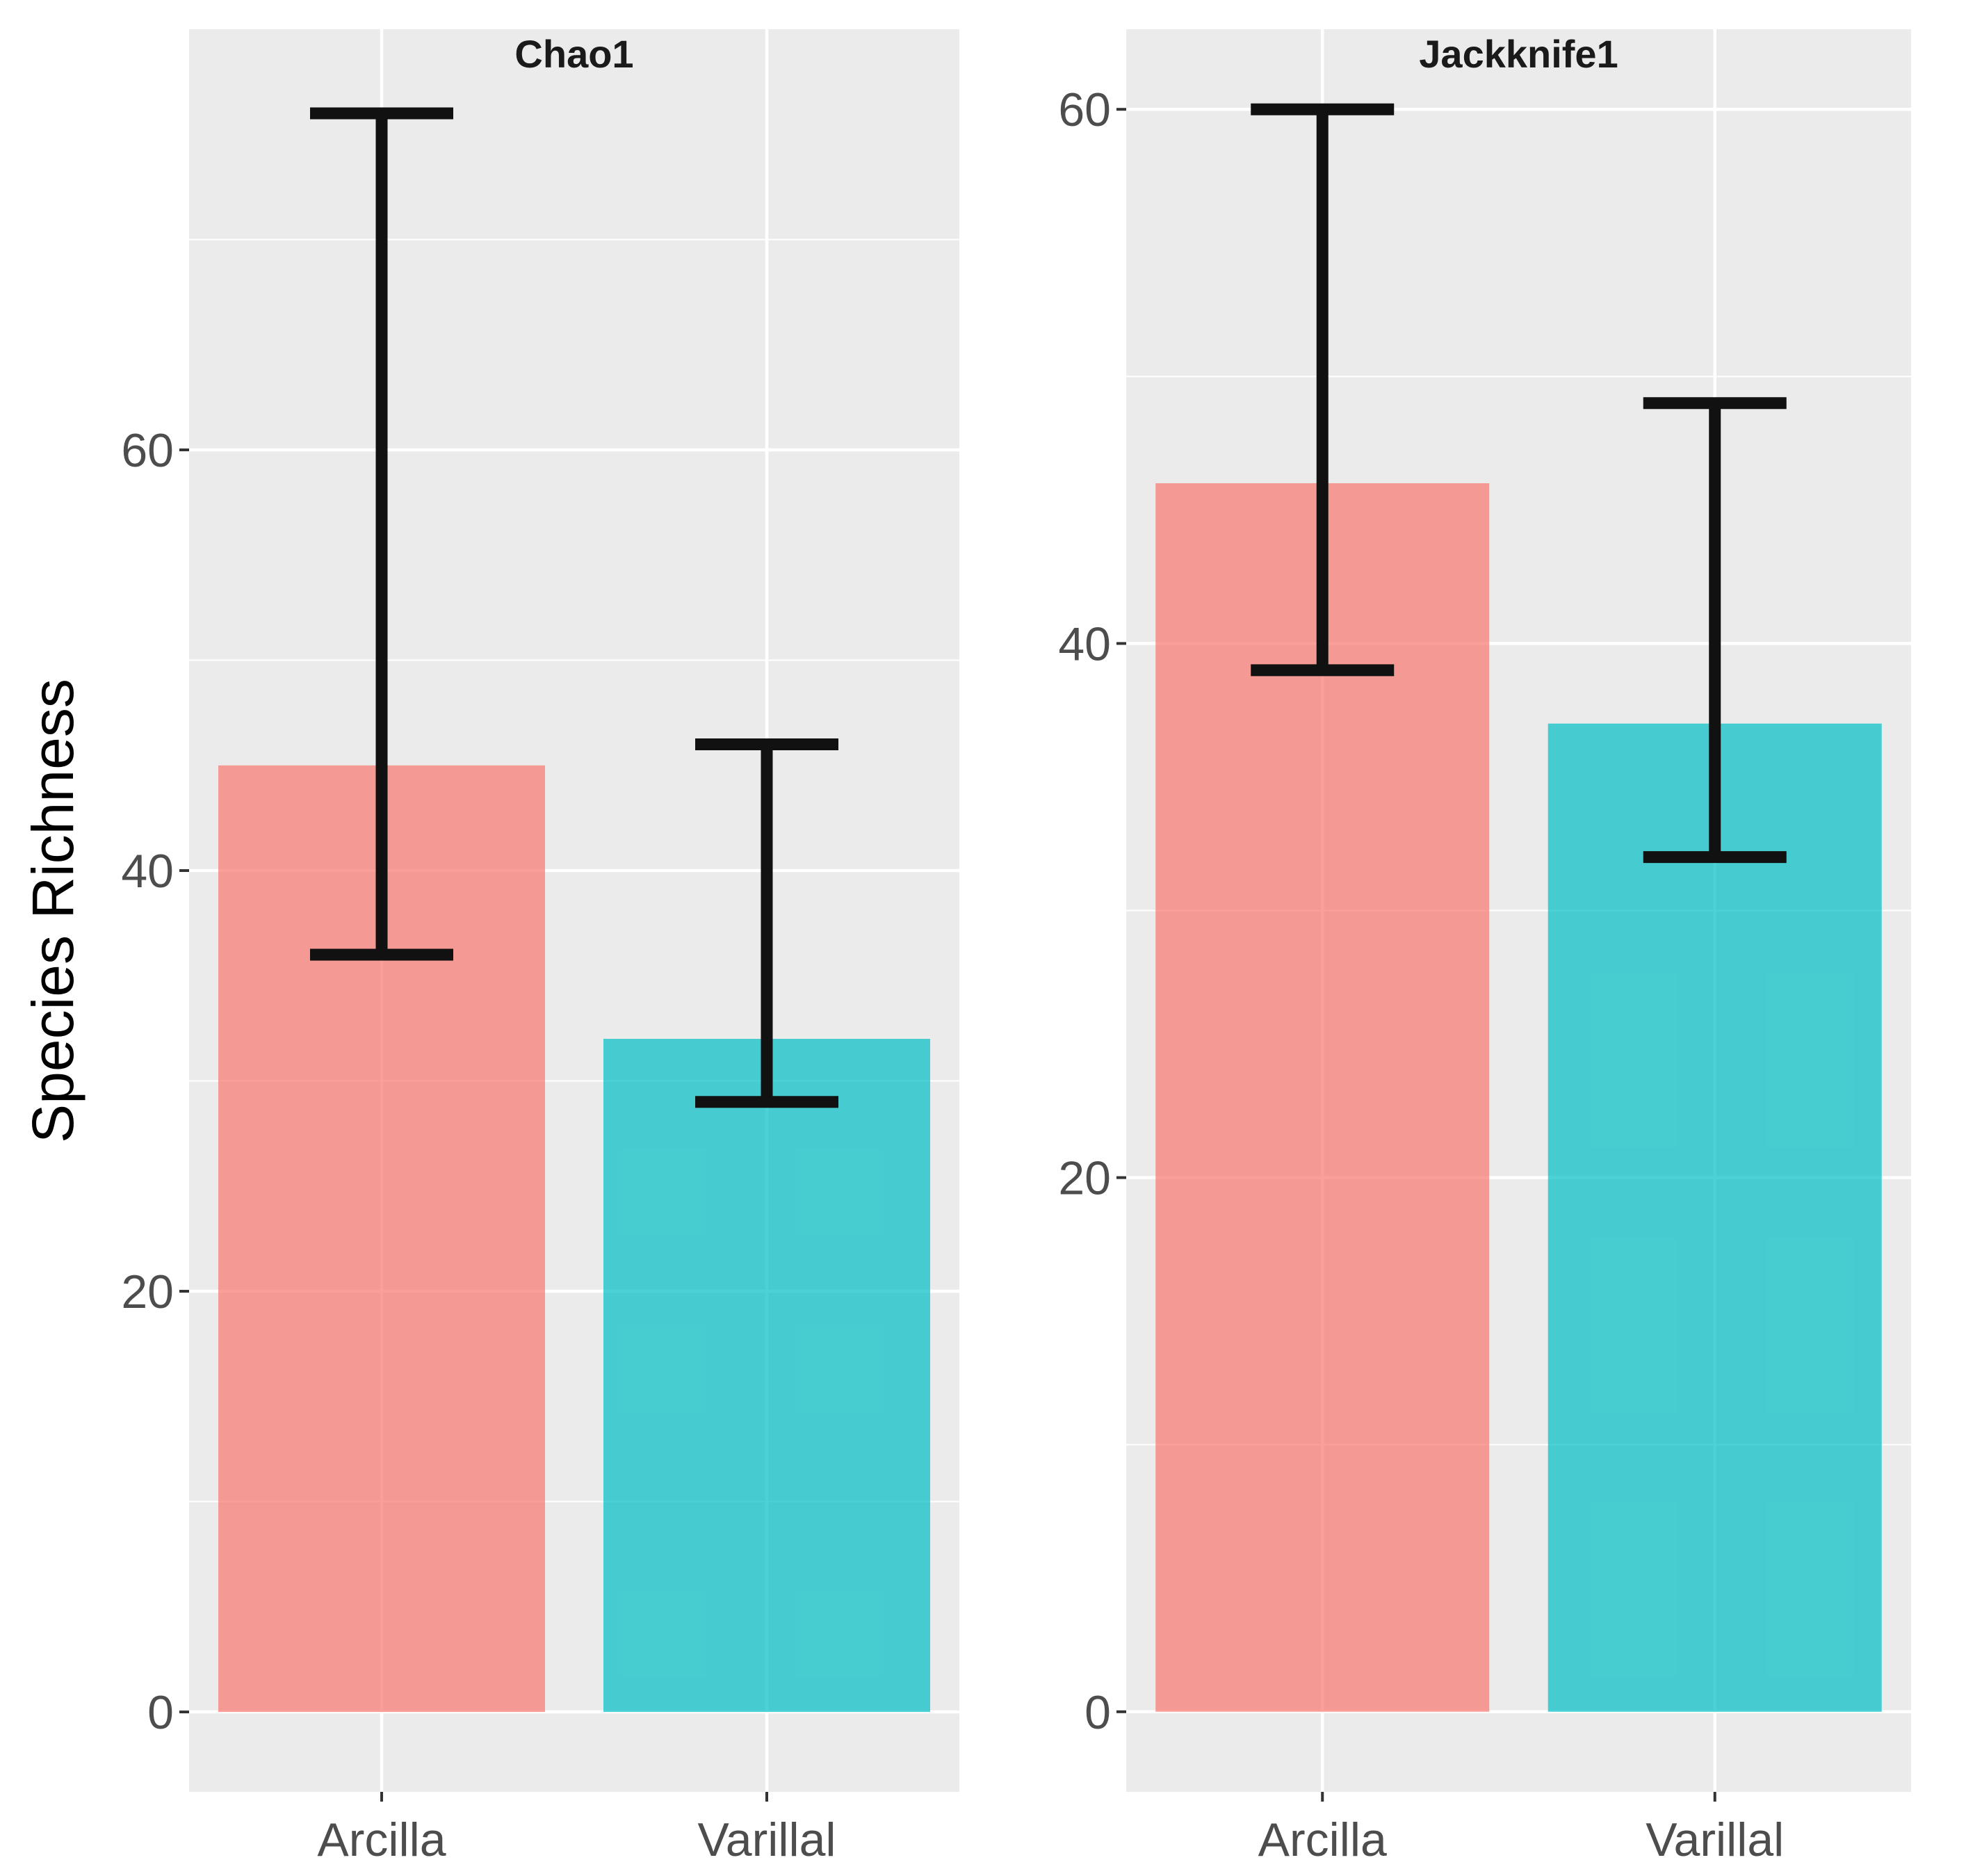  What do you see at coordinates (766, 1376) in the screenshot?
I see `panel-1-bar-varillal` at bounding box center [766, 1376].